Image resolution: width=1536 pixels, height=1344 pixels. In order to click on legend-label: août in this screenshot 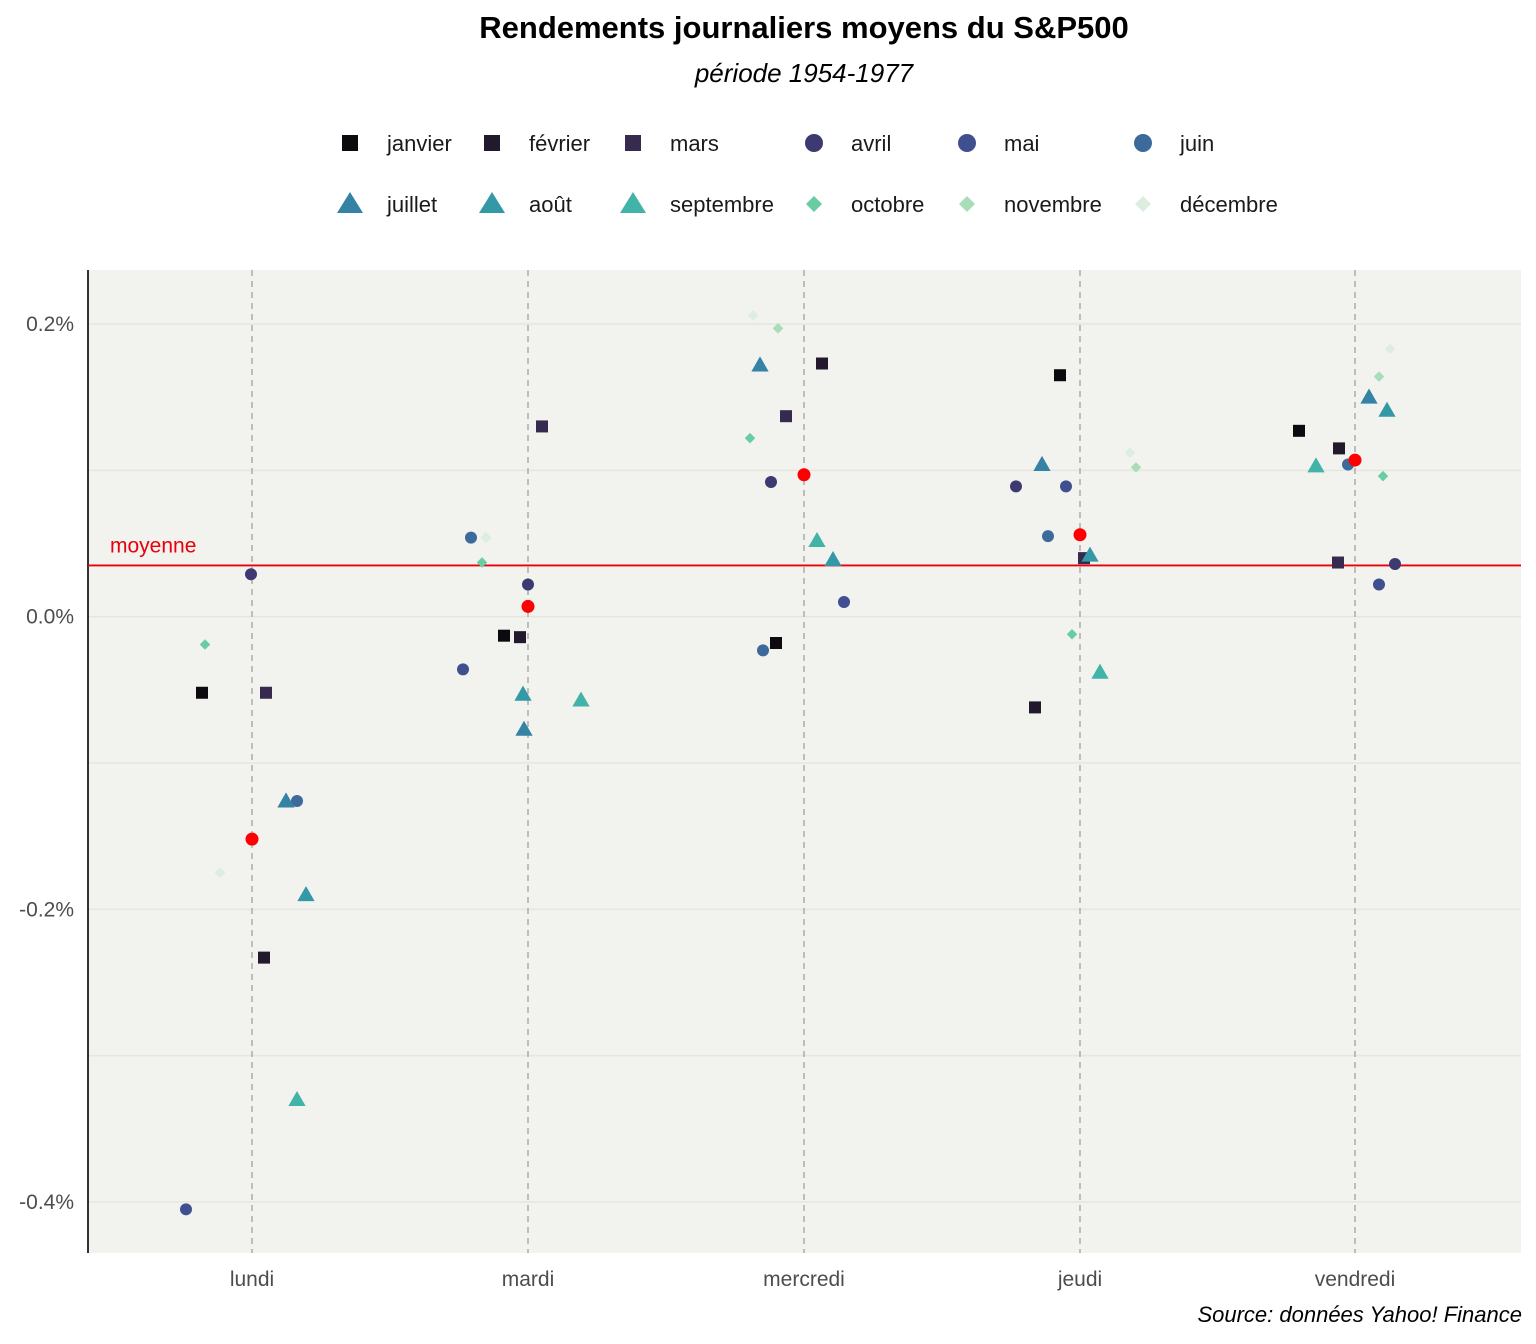, I will do `click(550, 204)`.